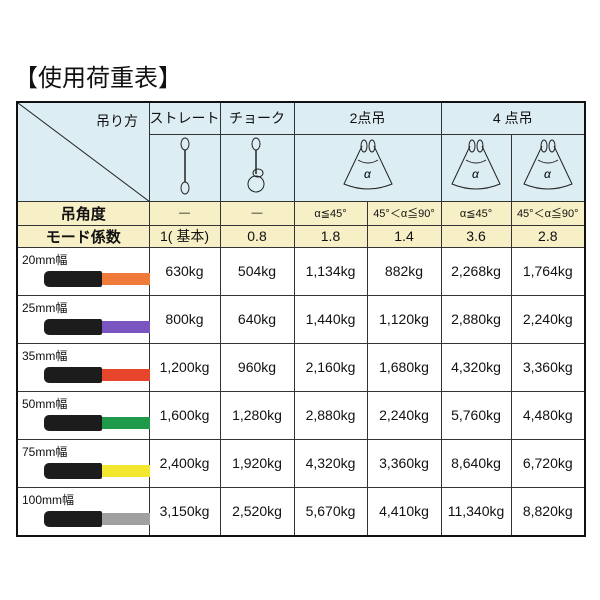 The width and height of the screenshot is (600, 600). I want to click on two-point-icon: α, so click(367, 167).